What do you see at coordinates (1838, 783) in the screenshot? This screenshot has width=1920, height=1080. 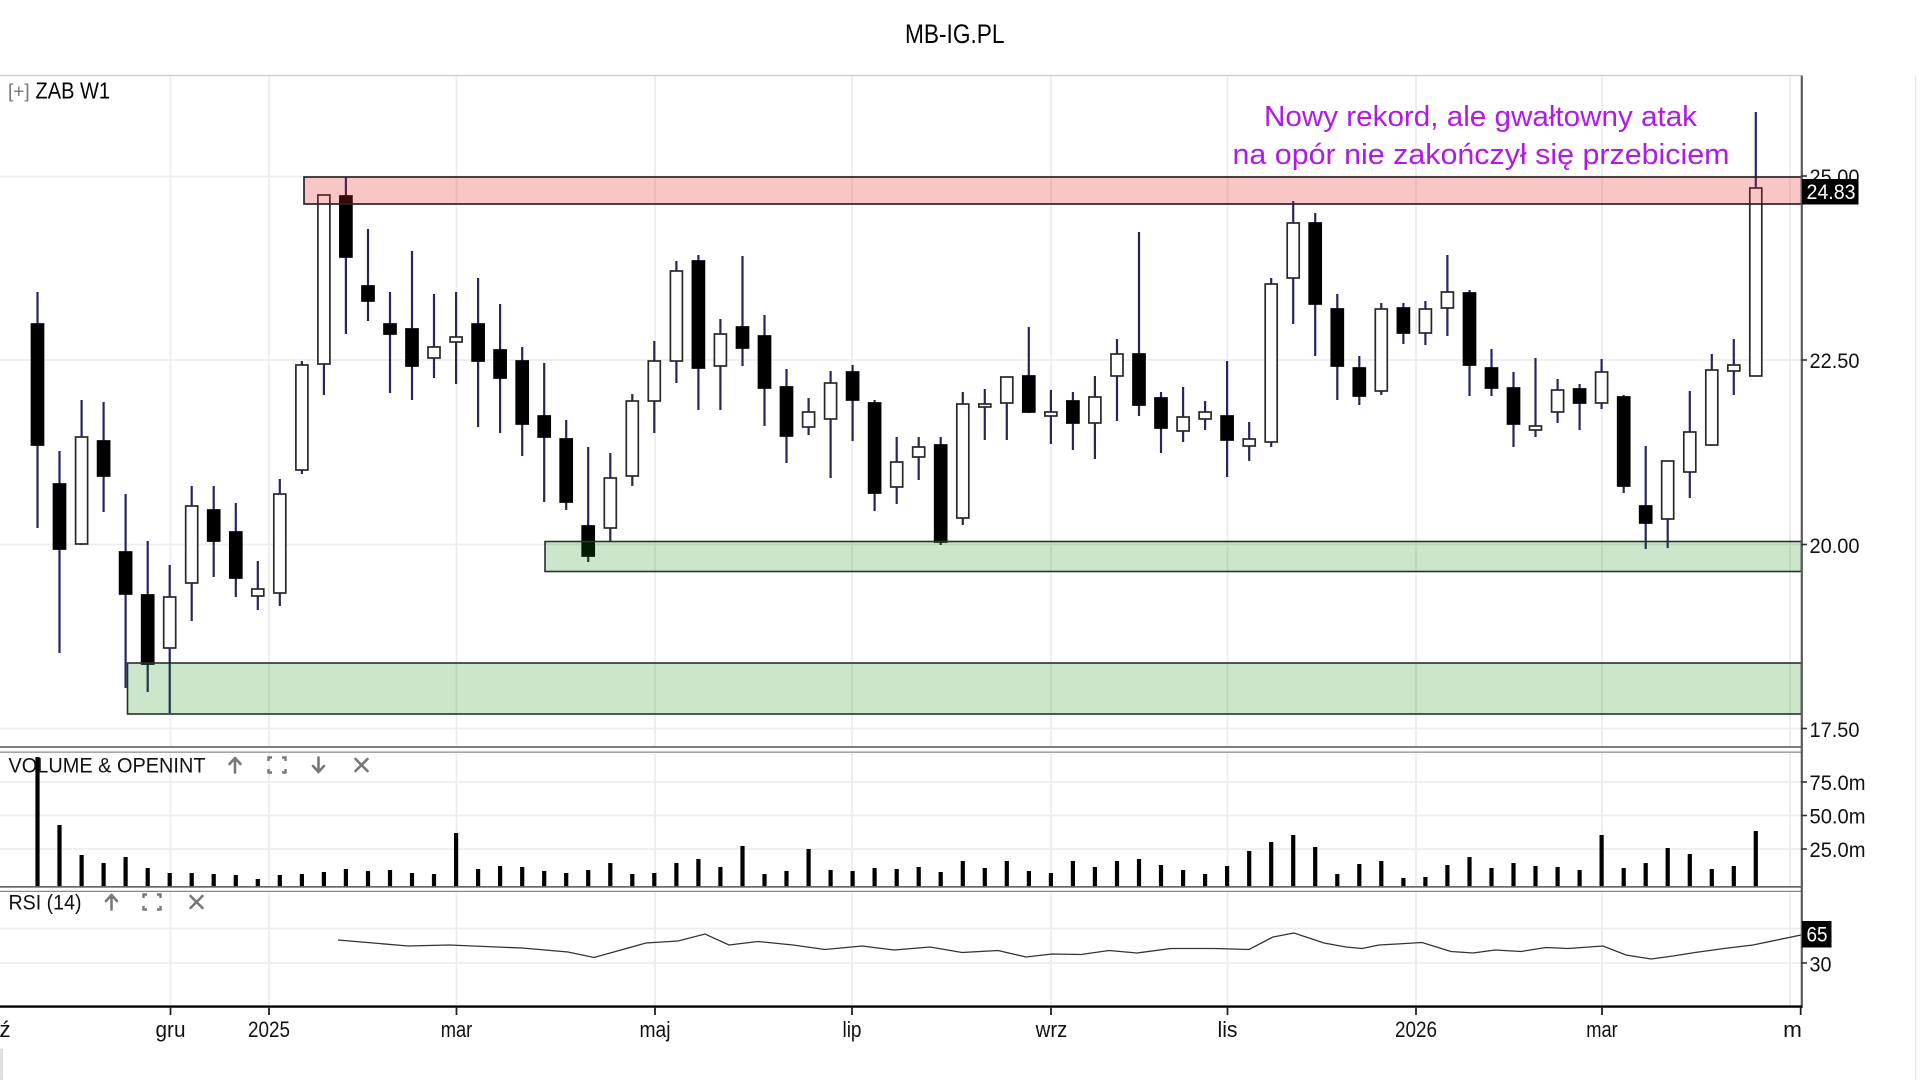 I see `svg-text: 75.0m` at bounding box center [1838, 783].